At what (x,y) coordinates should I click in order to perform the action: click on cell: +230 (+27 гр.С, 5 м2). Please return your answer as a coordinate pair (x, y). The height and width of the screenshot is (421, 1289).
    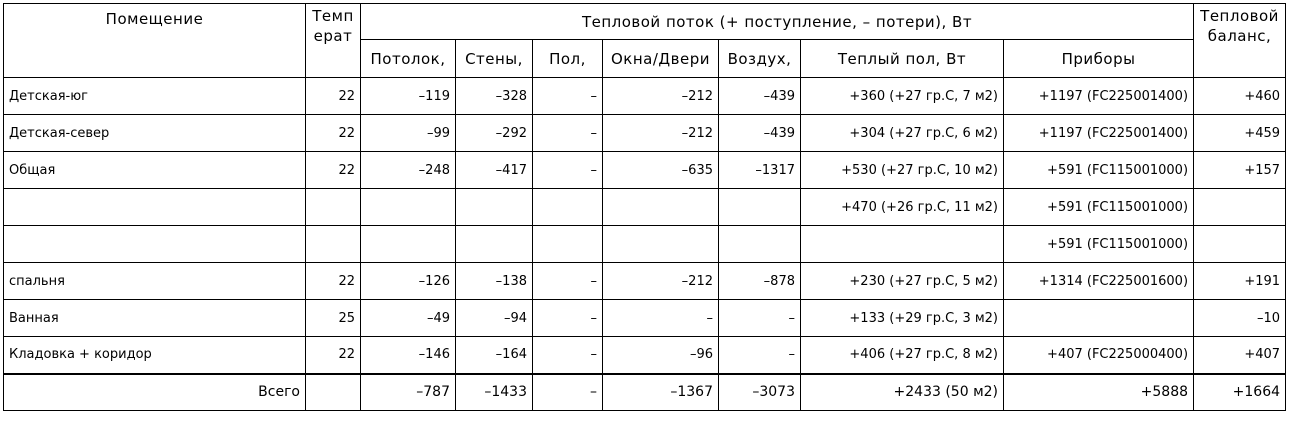
    Looking at the image, I should click on (902, 281).